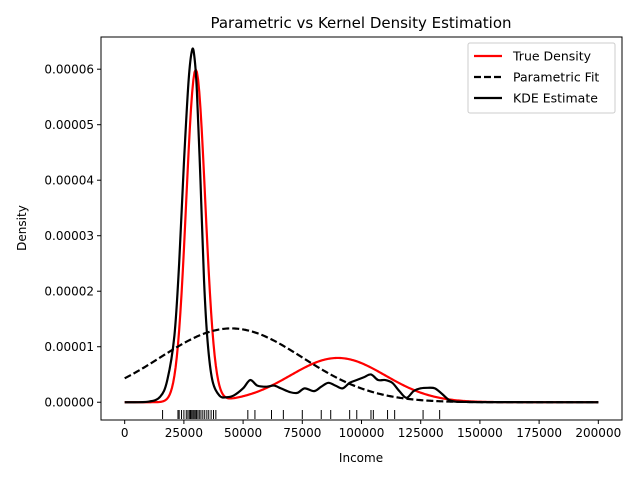 This screenshot has width=640, height=480. Describe the element at coordinates (69, 347) in the screenshot. I see `y-tick-label: 0.00001` at that location.